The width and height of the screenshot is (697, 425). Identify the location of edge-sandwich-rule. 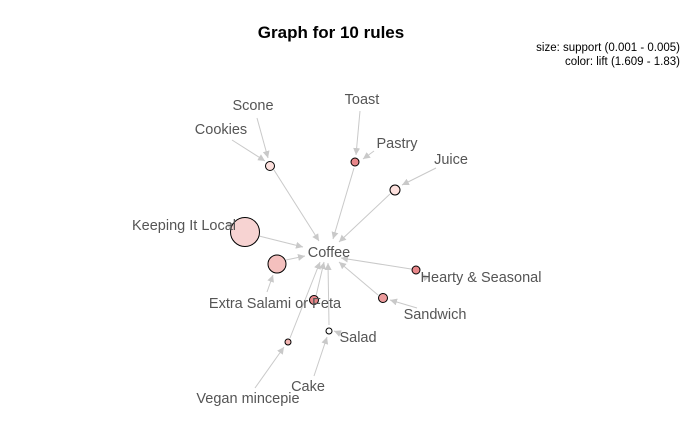
(403, 303).